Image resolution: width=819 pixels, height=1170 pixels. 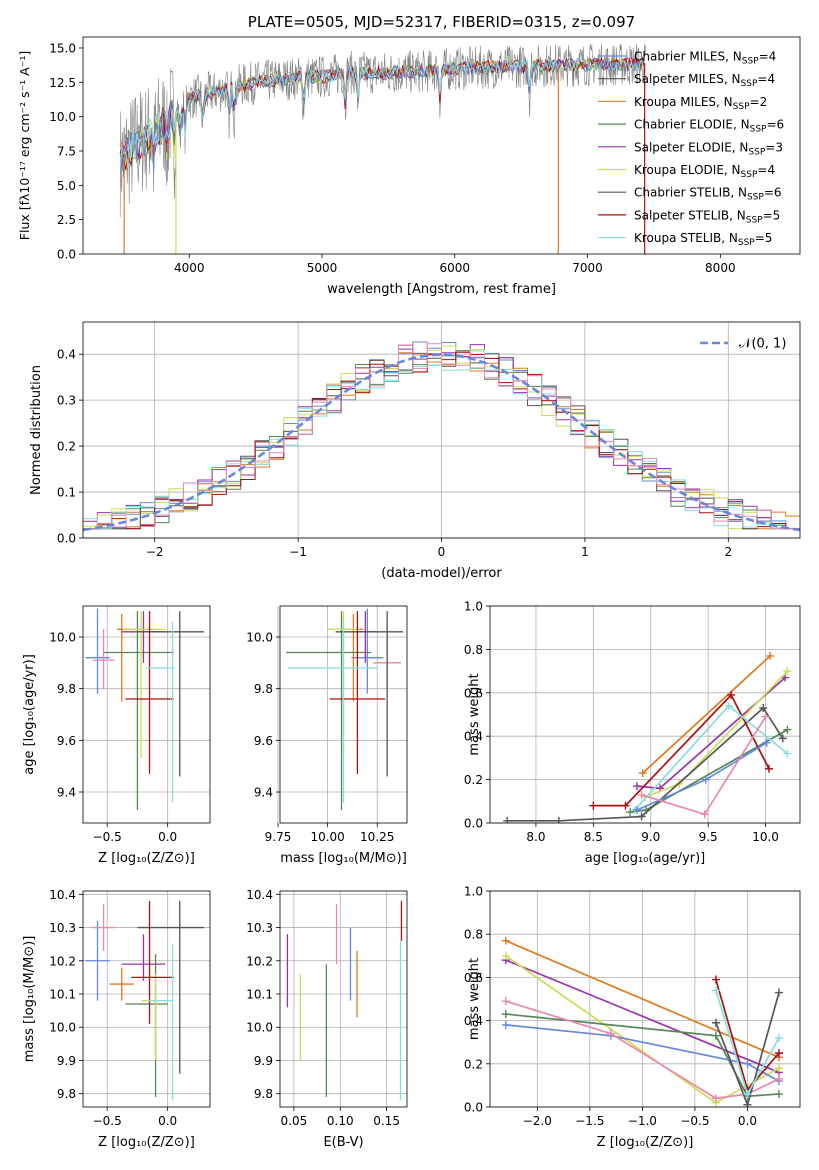 What do you see at coordinates (322, 268) in the screenshot?
I see `x-tick-label: 5000` at bounding box center [322, 268].